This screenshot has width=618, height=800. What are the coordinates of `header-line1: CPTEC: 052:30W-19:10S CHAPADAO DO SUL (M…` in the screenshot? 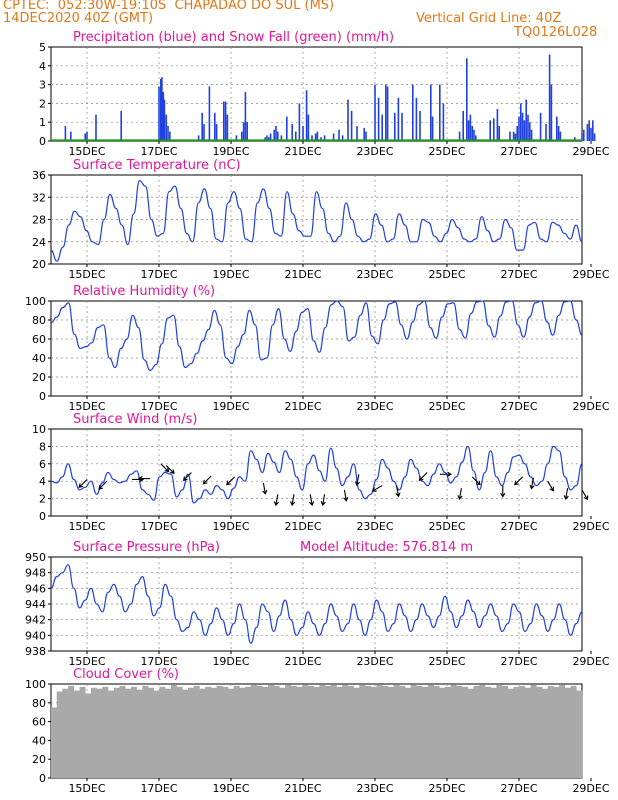 It's located at (169, 6).